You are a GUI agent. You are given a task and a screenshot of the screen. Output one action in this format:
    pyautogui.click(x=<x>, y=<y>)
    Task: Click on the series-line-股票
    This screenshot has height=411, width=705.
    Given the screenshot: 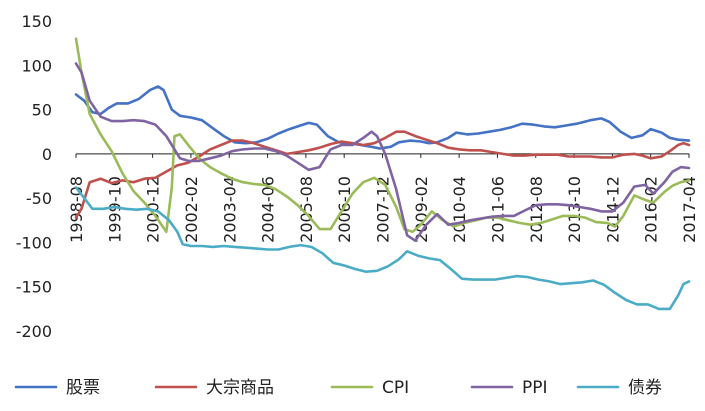 What is the action you would take?
    pyautogui.click(x=382, y=117)
    